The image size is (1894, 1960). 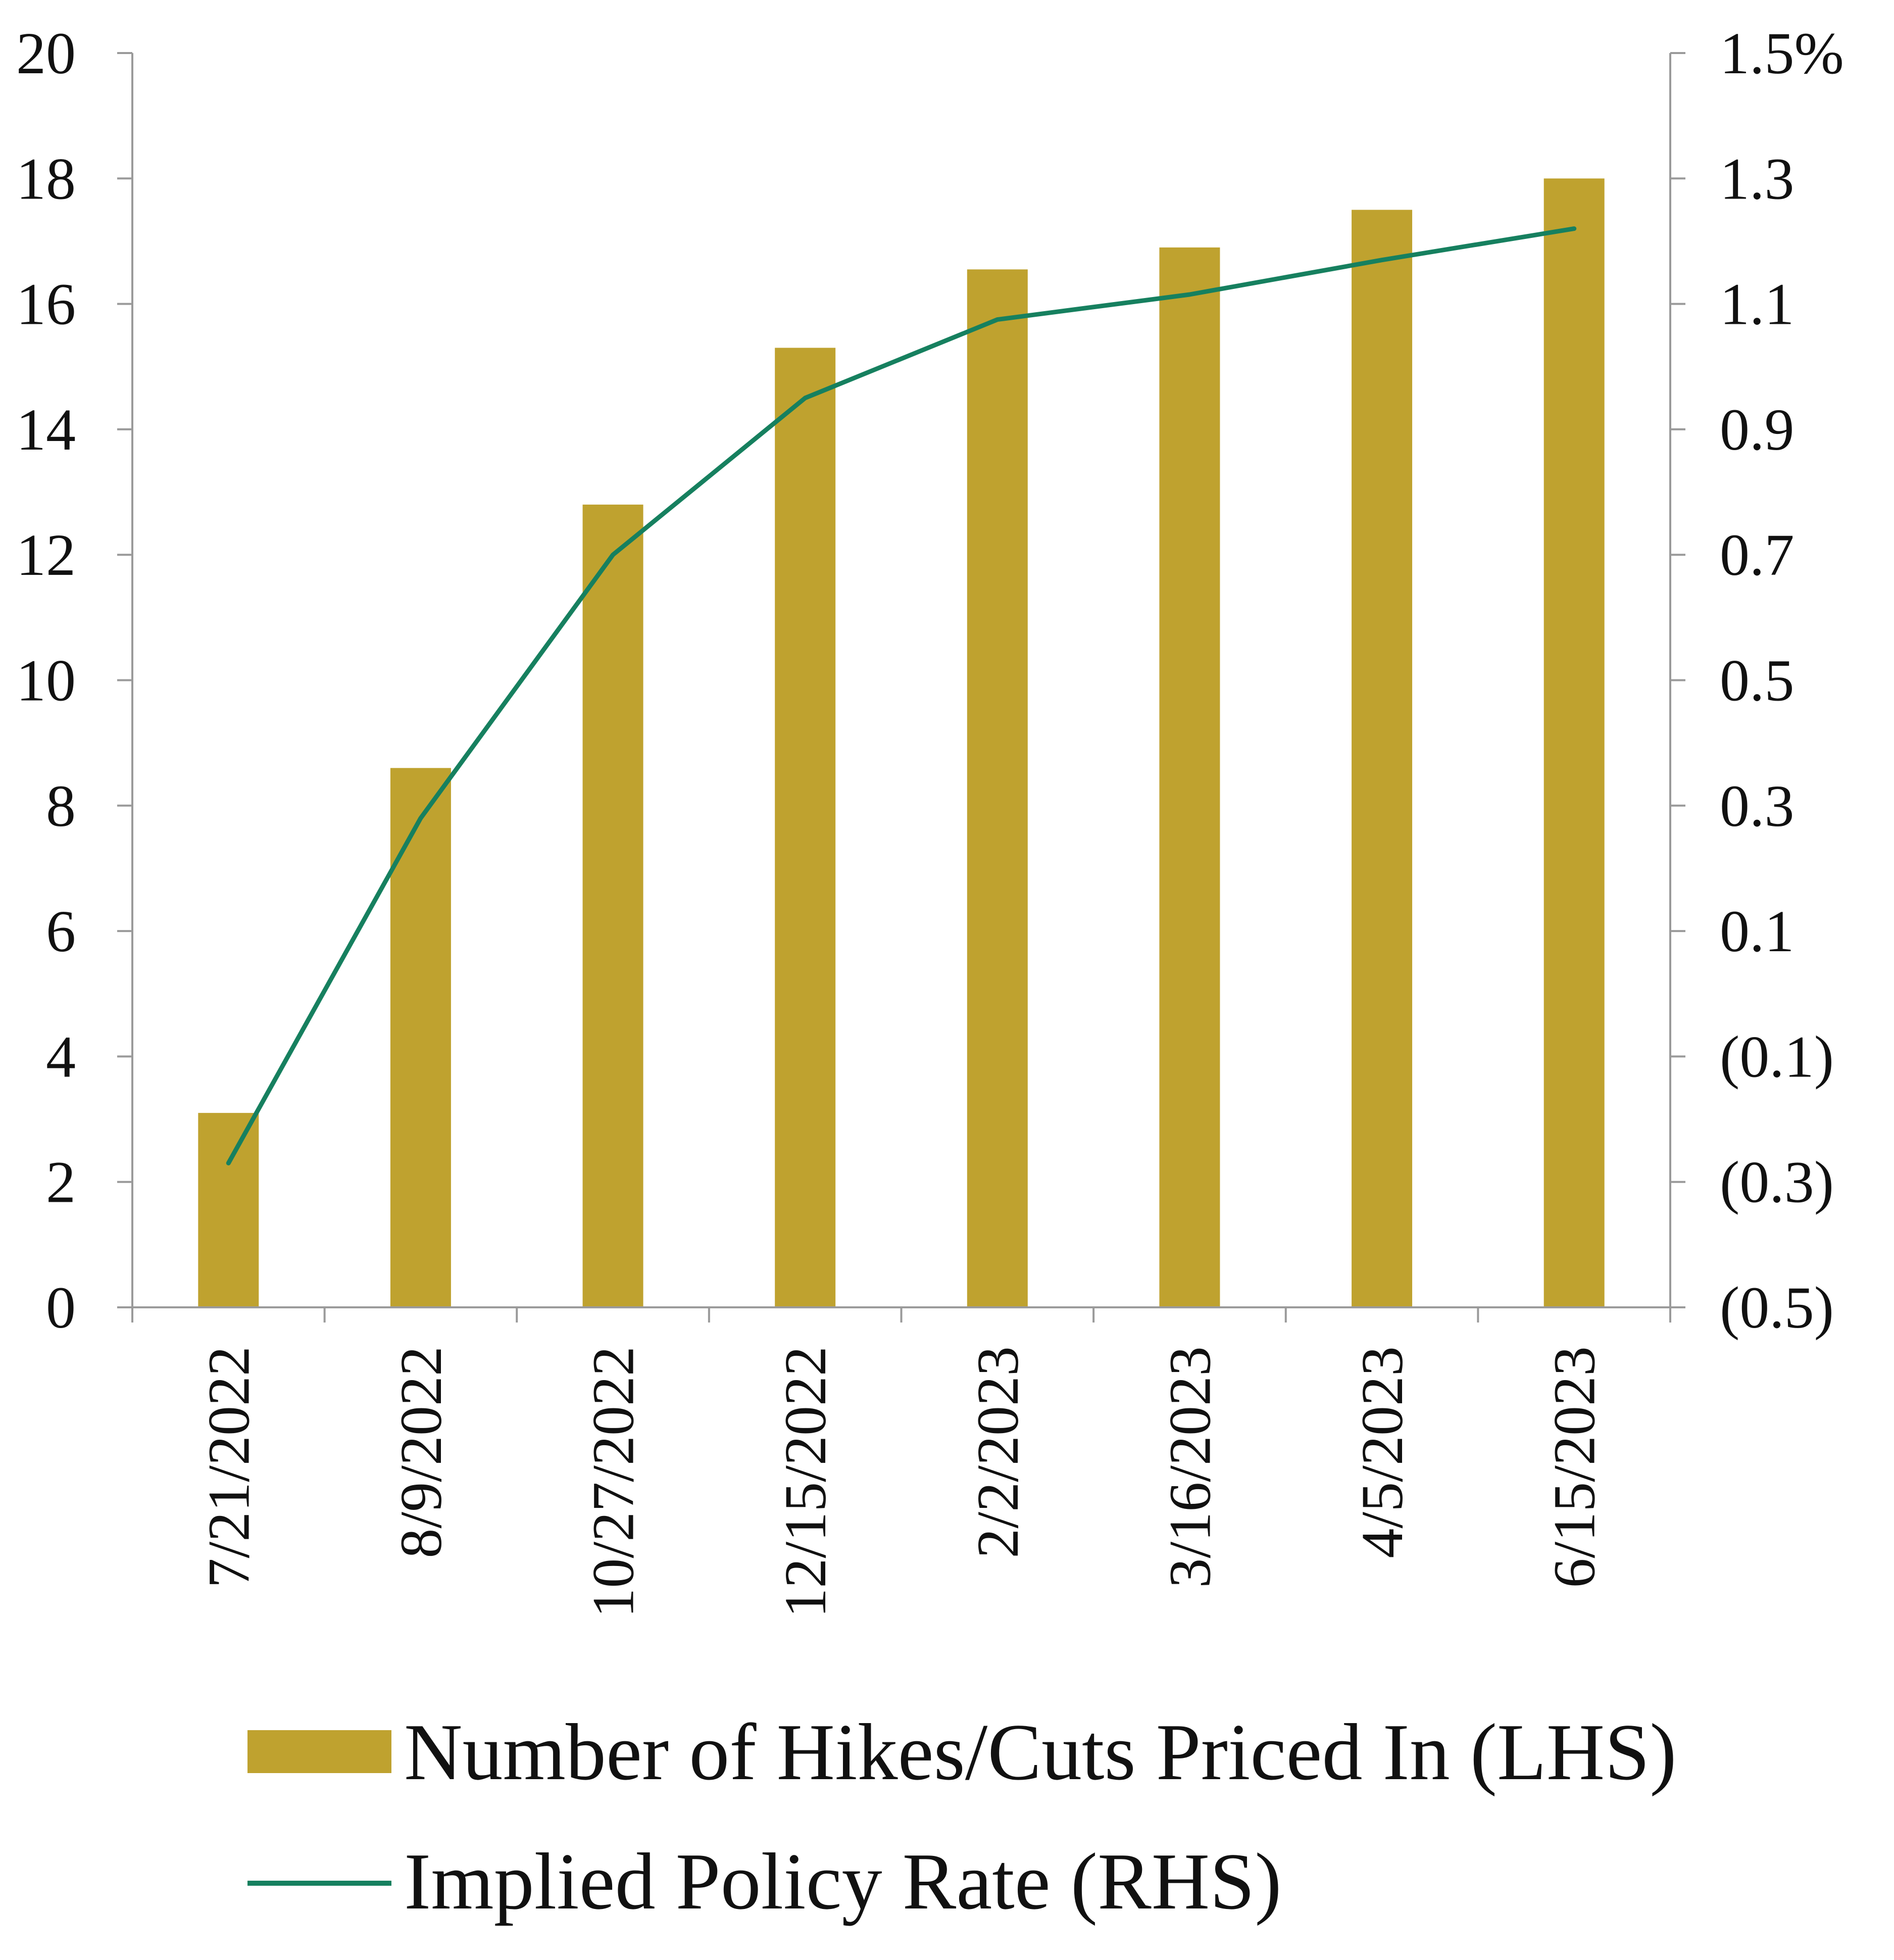 What do you see at coordinates (61, 1182) in the screenshot?
I see `left-tick-label: 2` at bounding box center [61, 1182].